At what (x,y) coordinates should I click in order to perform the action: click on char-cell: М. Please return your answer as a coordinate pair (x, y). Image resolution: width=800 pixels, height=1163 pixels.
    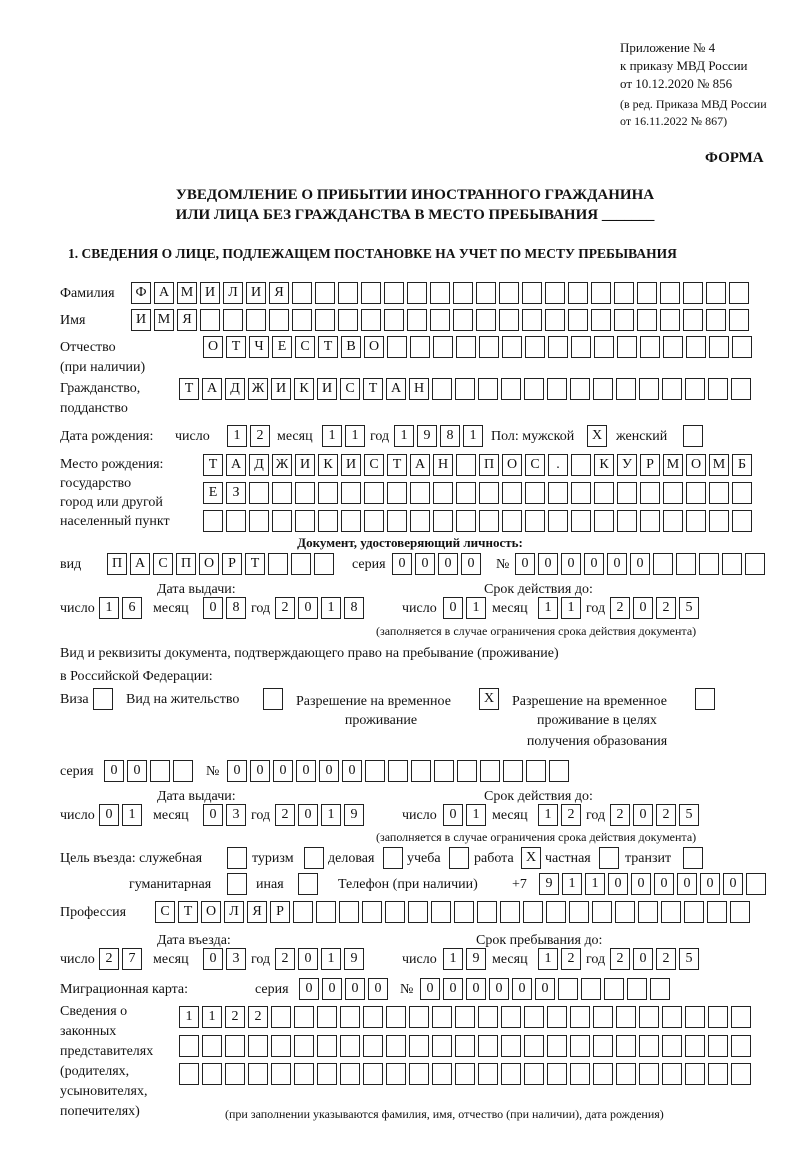
    Looking at the image, I should click on (719, 465).